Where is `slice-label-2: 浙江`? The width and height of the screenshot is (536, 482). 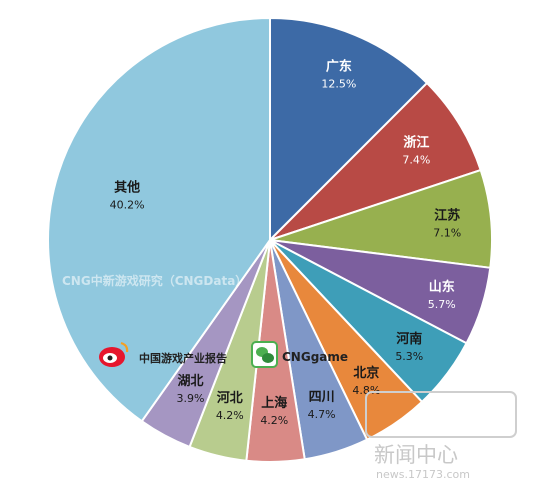 slice-label-2: 浙江 is located at coordinates (416, 143).